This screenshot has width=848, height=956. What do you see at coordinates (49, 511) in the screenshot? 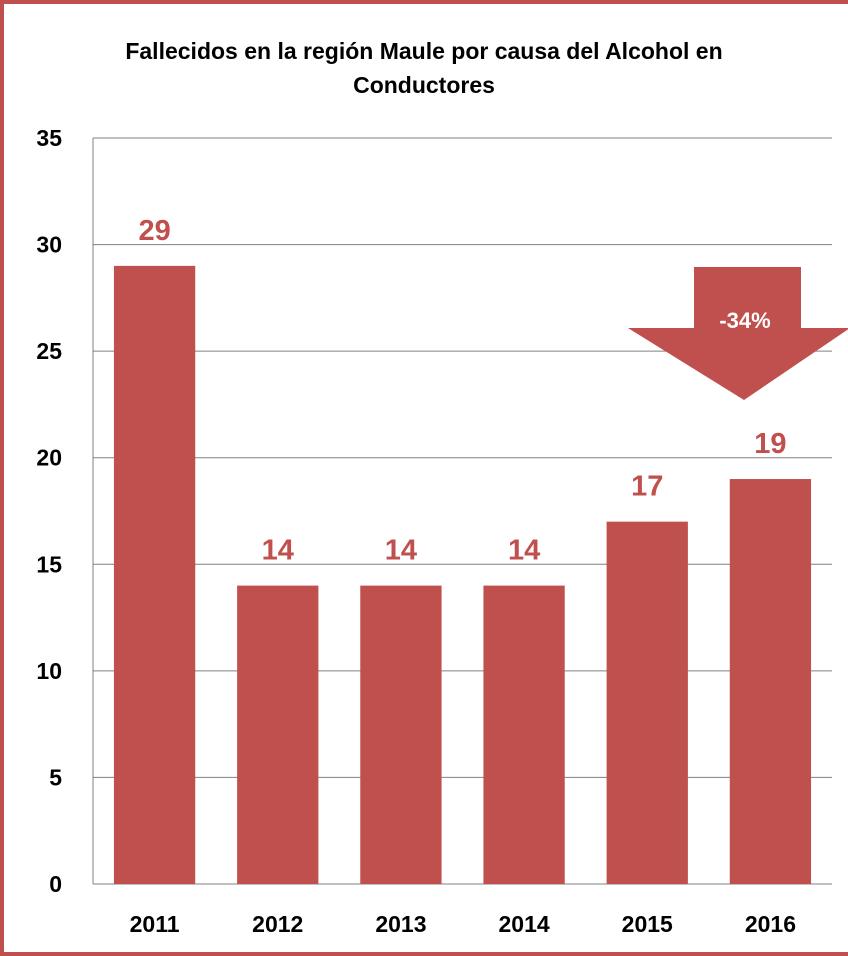
I see `y-axis-ticks: 0 5 10 15 20 25 30 35` at bounding box center [49, 511].